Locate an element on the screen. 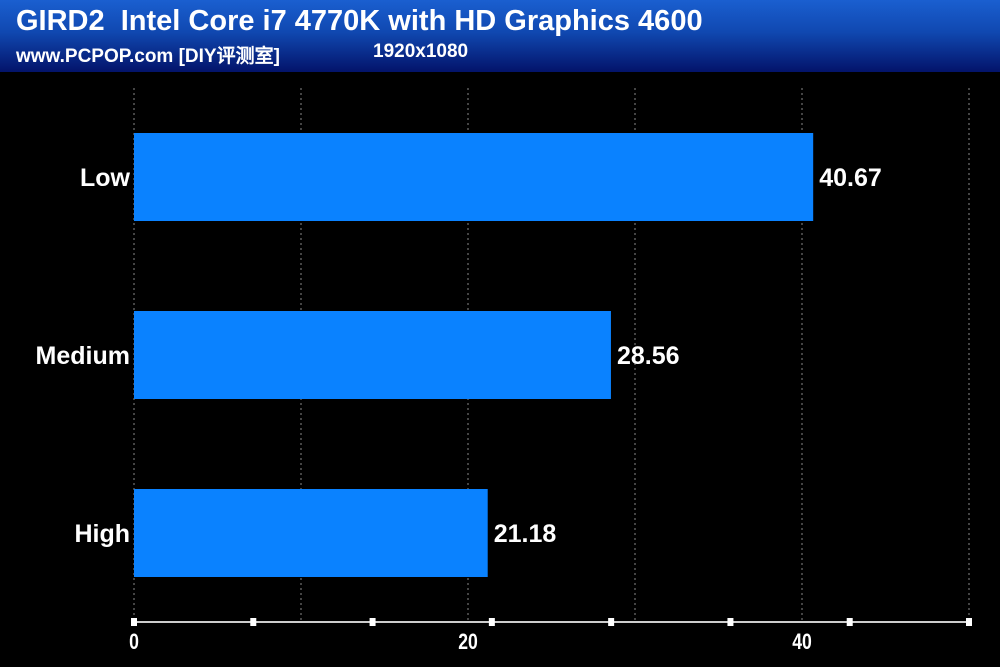  value-label: 40.67 is located at coordinates (850, 178).